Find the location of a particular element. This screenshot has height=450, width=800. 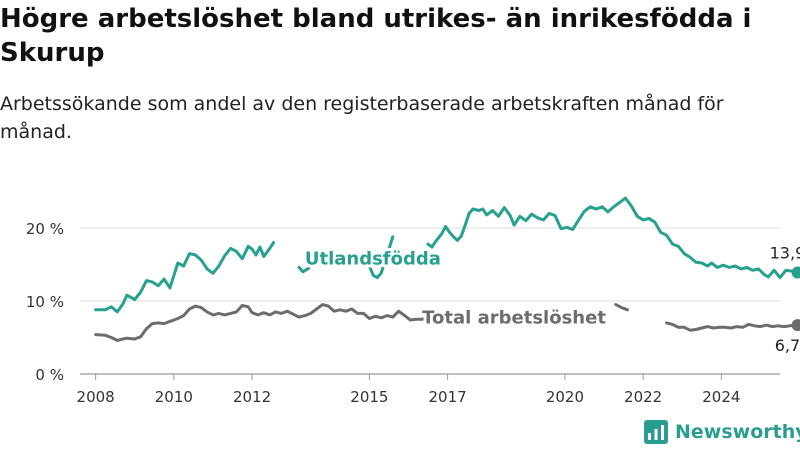

x-tick-label: 2012 is located at coordinates (252, 397).